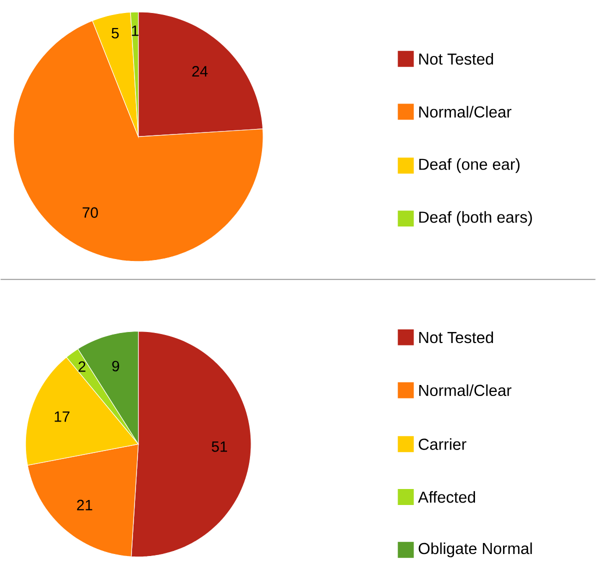 This screenshot has width=596, height=565. I want to click on legend-label: Affected, so click(447, 497).